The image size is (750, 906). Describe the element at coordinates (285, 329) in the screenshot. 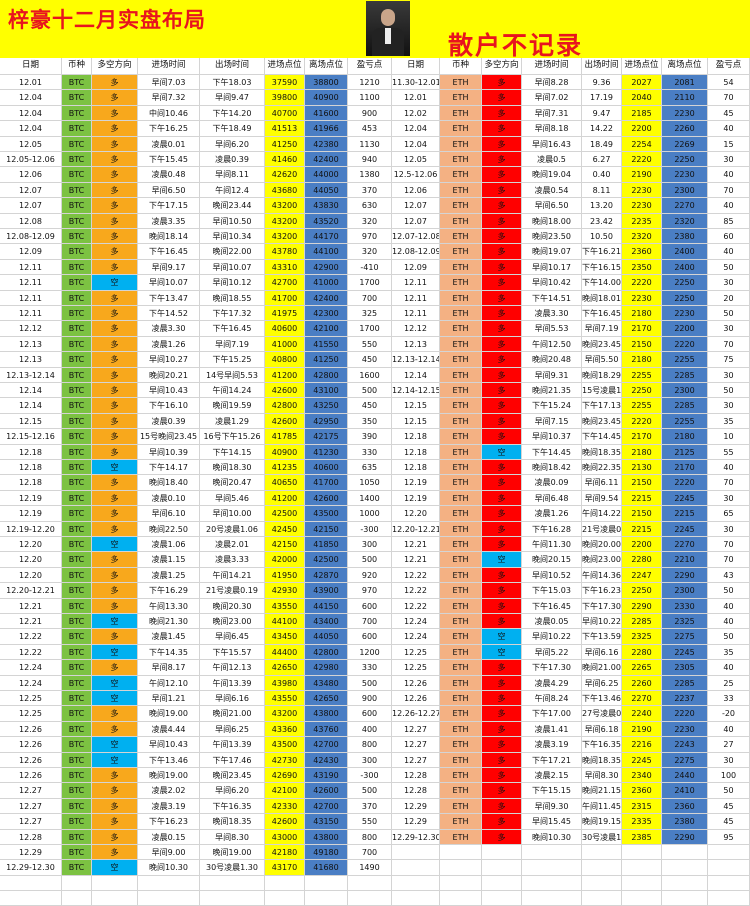

I see `entry-price: 40600` at that location.